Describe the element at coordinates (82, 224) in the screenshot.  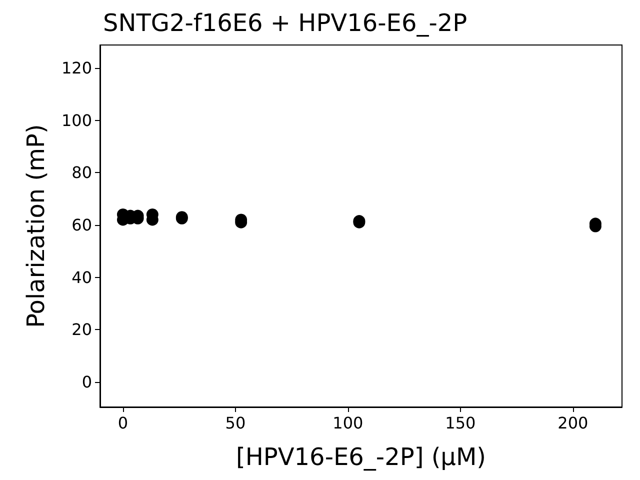
I see `y-tick-label: 60` at that location.